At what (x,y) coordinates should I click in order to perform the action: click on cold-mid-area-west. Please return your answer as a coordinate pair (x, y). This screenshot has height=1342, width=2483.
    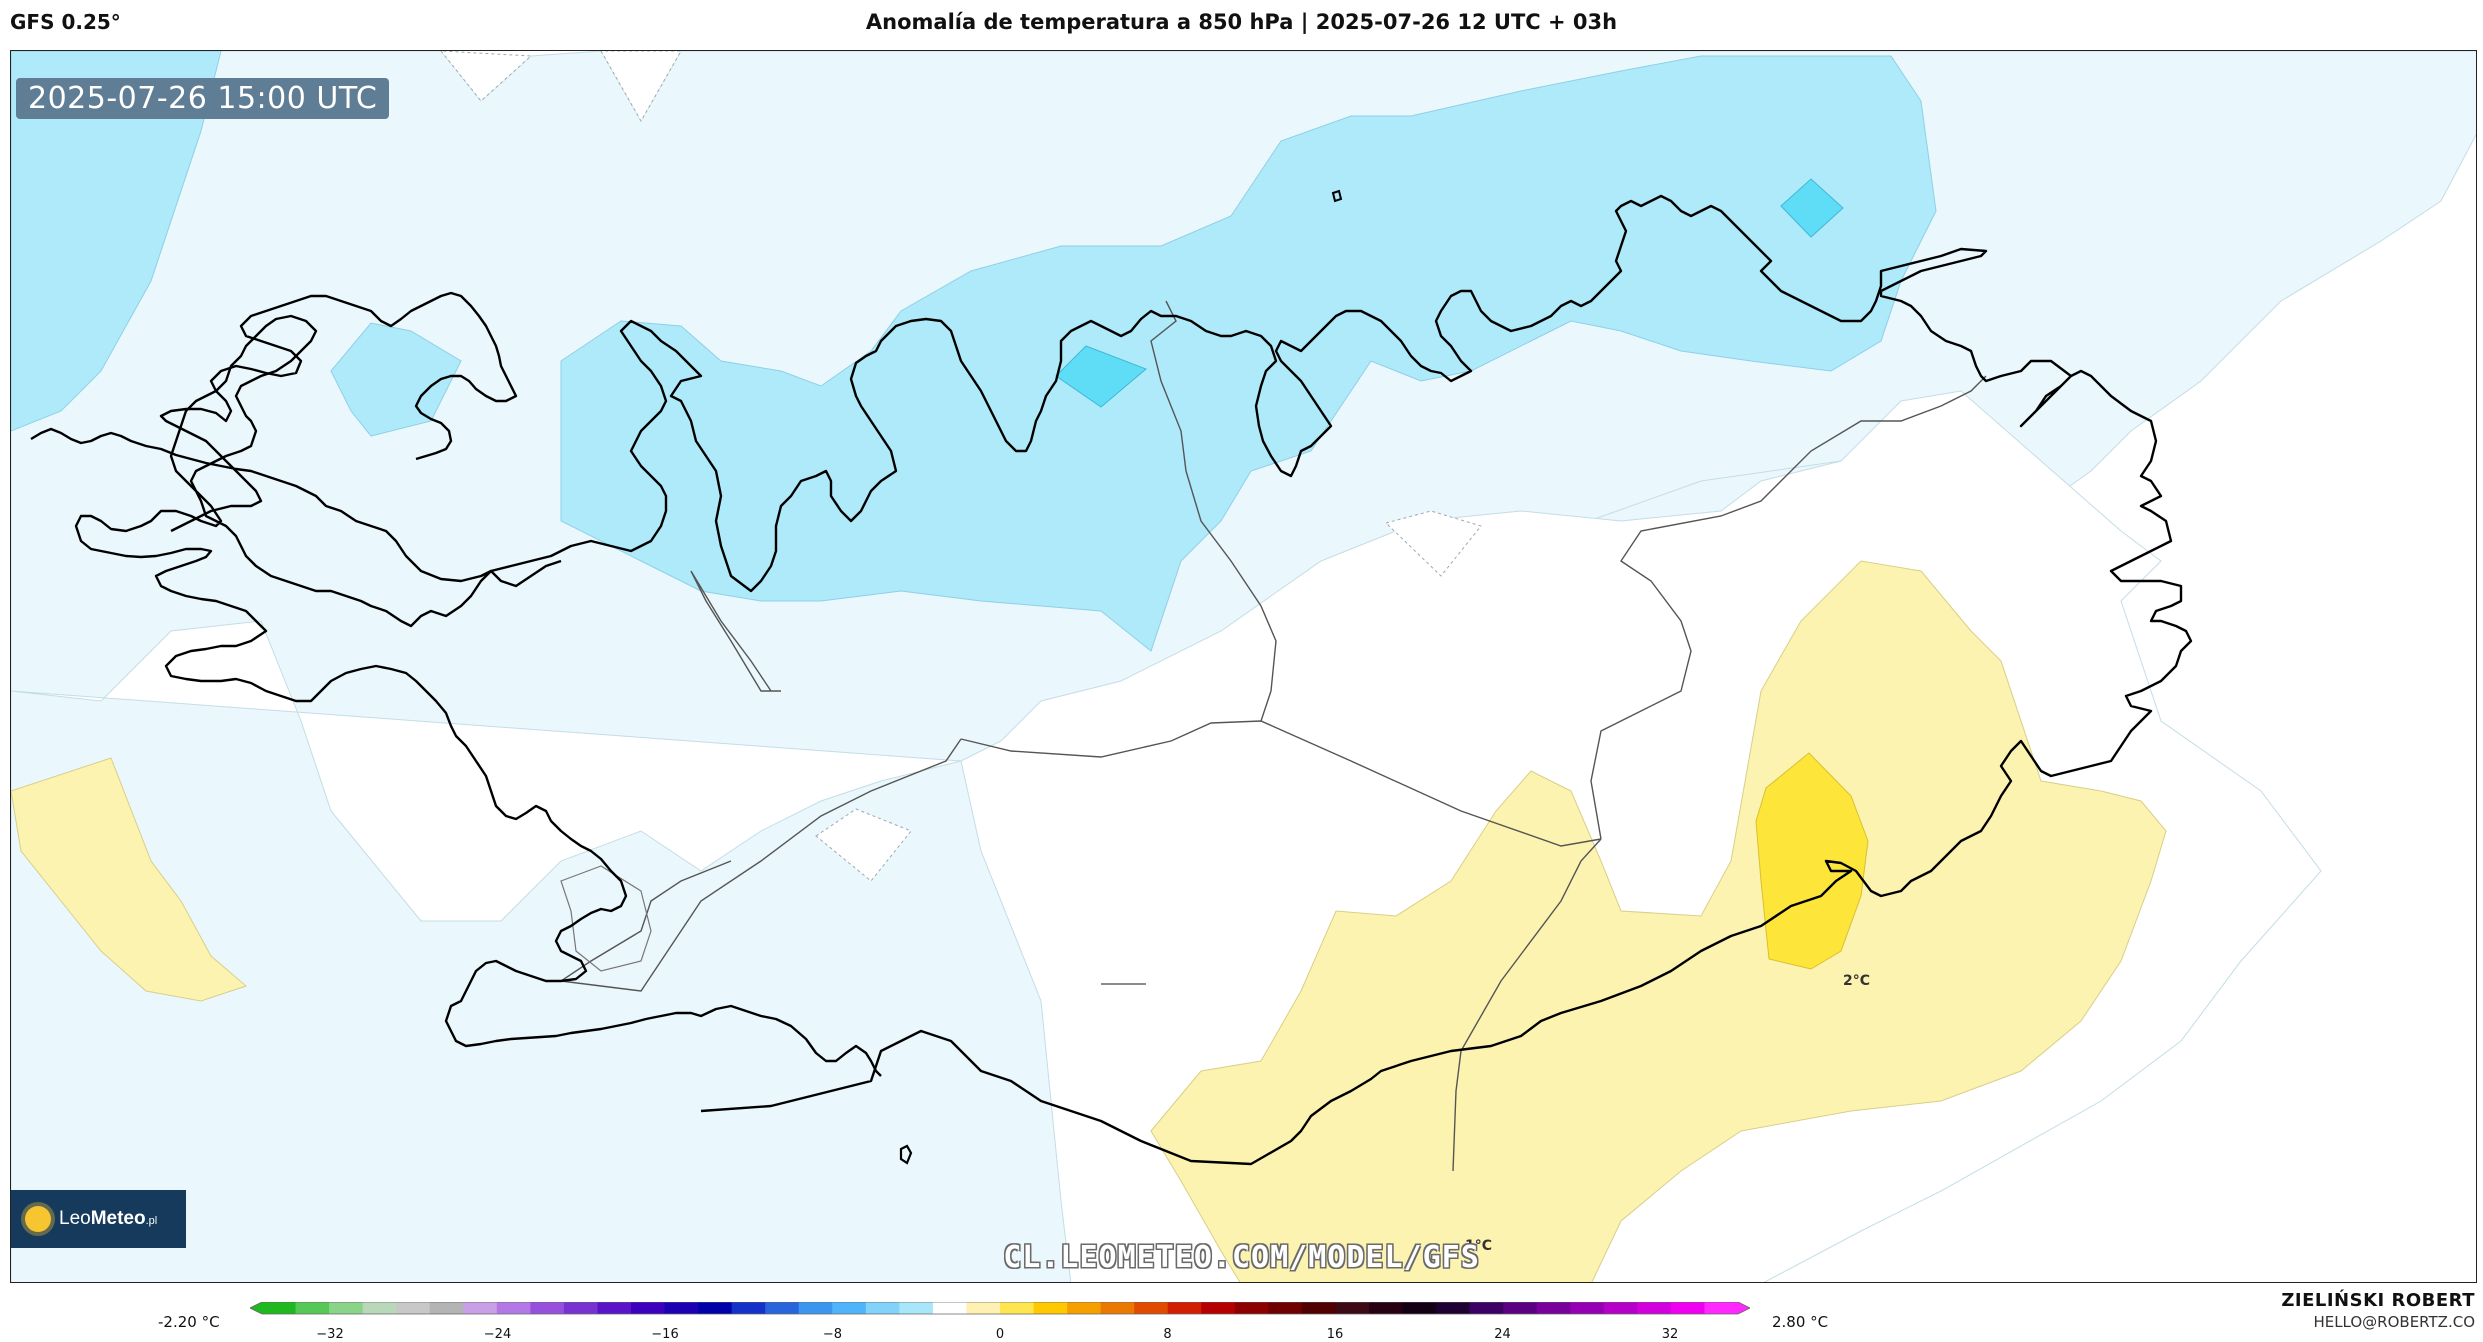
    Looking at the image, I should click on (116, 241).